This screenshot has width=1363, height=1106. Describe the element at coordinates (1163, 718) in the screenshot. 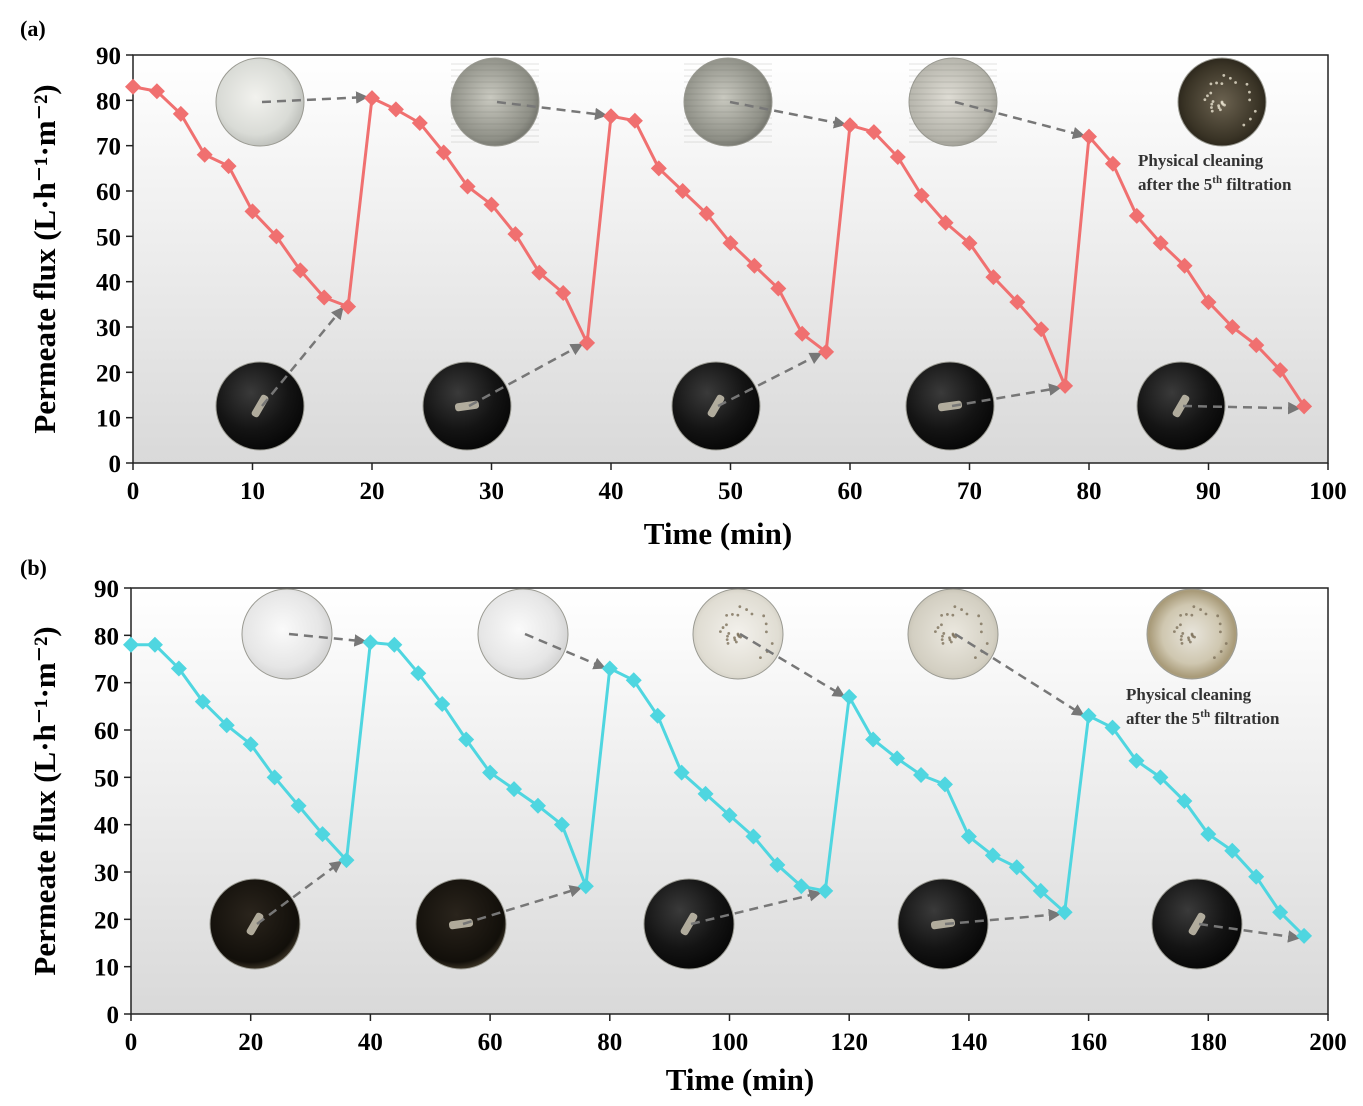

I see `panel-b-annotation-line2-prefix: after the 5` at that location.